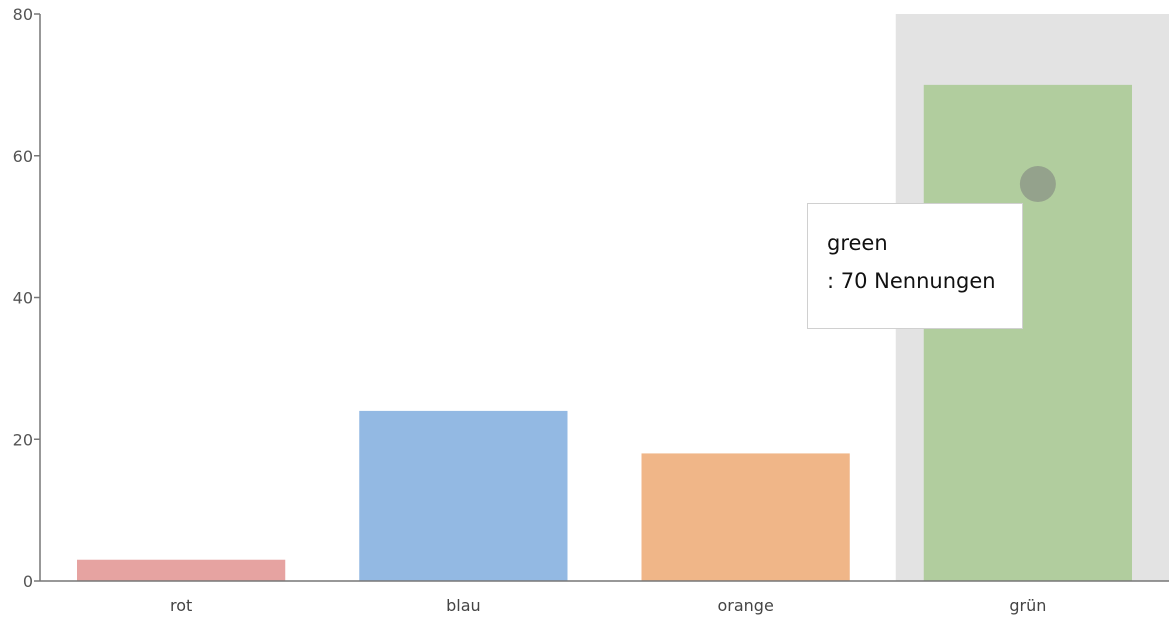  I want to click on x-tick-label-blau: blau, so click(463, 605).